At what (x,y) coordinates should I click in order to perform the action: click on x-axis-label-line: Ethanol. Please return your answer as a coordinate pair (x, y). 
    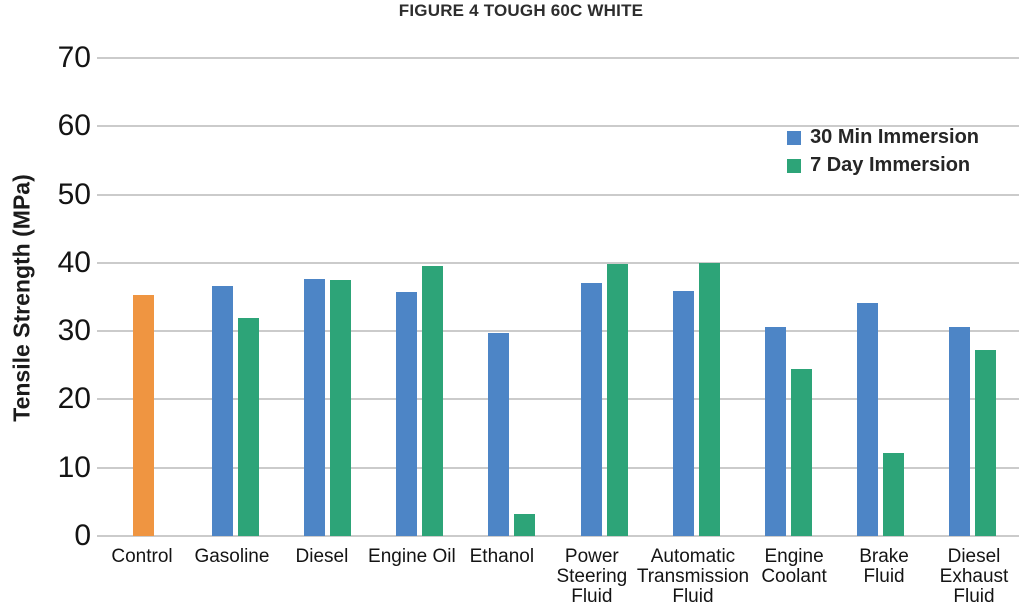
    Looking at the image, I should click on (502, 556).